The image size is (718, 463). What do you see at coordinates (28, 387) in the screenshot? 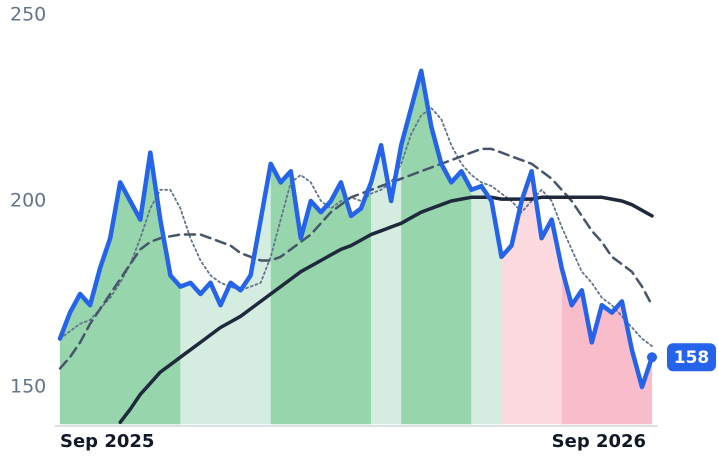
I see `y-tick-label: 150` at bounding box center [28, 387].